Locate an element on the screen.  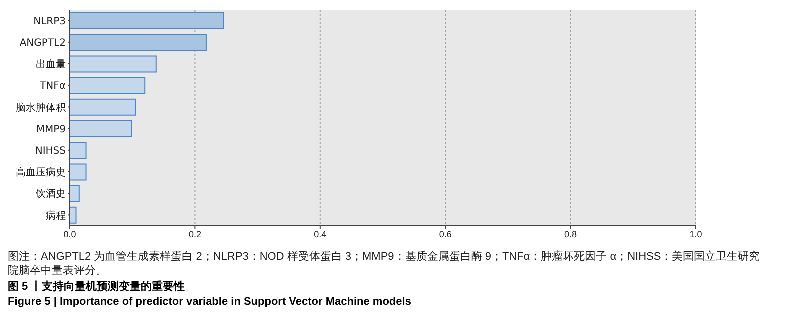
y-tick-label: NIHSS is located at coordinates (50, 151).